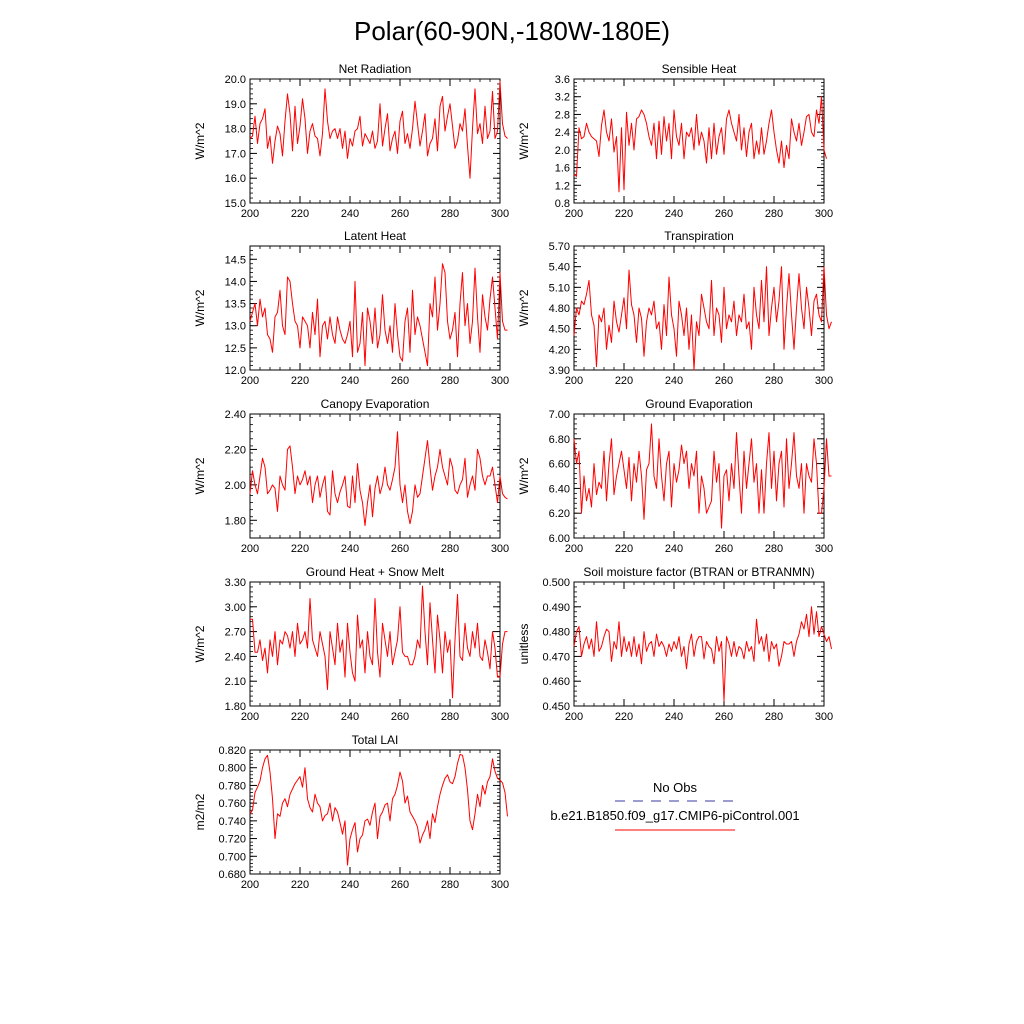  What do you see at coordinates (232, 769) in the screenshot?
I see `y-tick-label: 0.800` at bounding box center [232, 769].